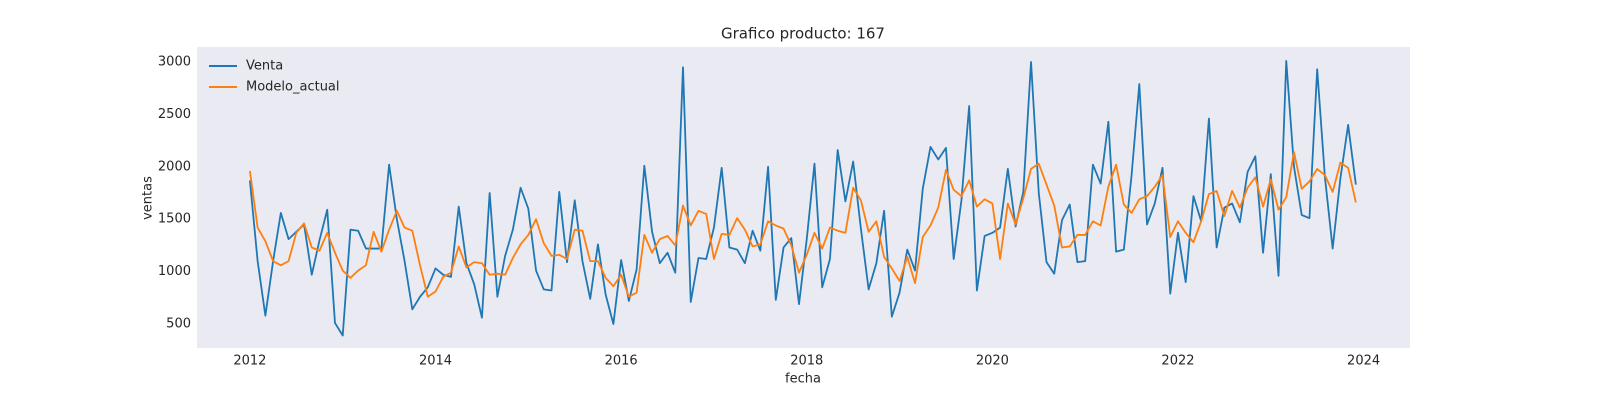  Describe the element at coordinates (174, 61) in the screenshot. I see `y-tick-label: 3000` at that location.